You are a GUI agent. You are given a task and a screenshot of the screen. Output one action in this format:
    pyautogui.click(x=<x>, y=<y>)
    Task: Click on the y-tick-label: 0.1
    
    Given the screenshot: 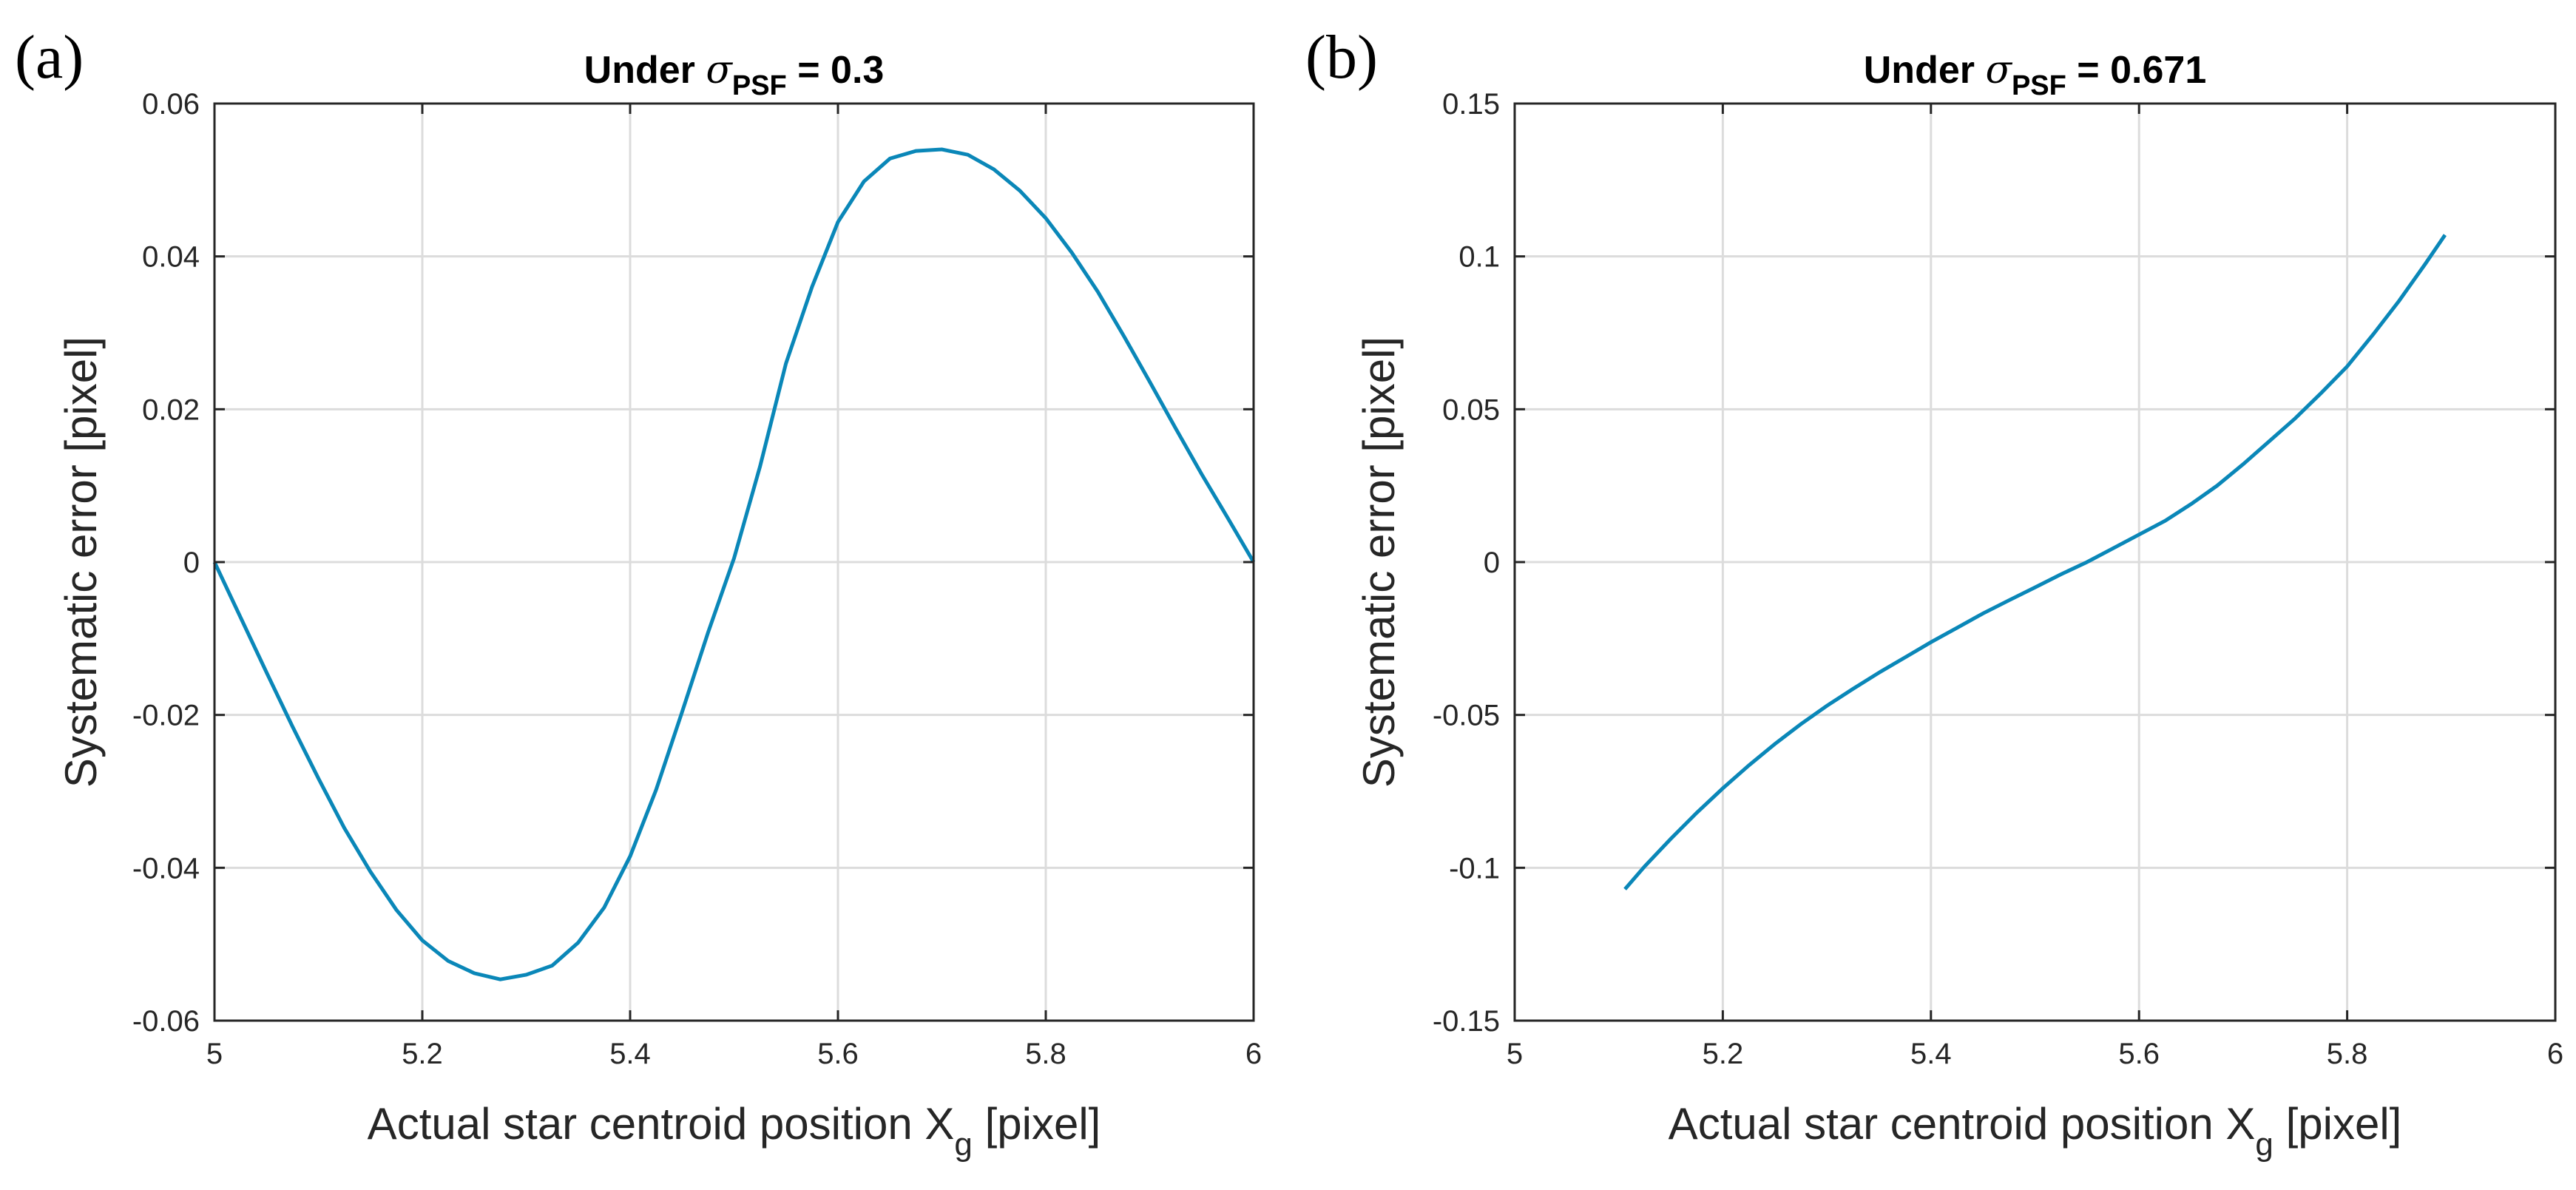 What is the action you would take?
    pyautogui.click(x=1479, y=258)
    